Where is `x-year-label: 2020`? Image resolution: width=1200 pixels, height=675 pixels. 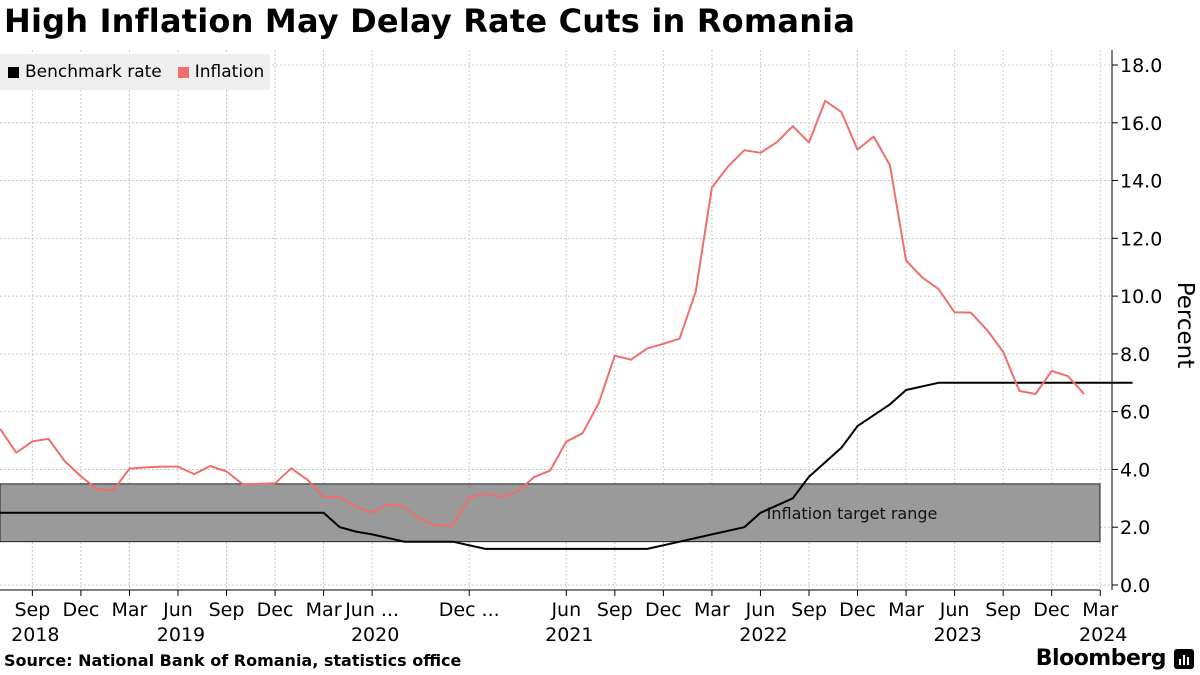 x-year-label: 2020 is located at coordinates (375, 635).